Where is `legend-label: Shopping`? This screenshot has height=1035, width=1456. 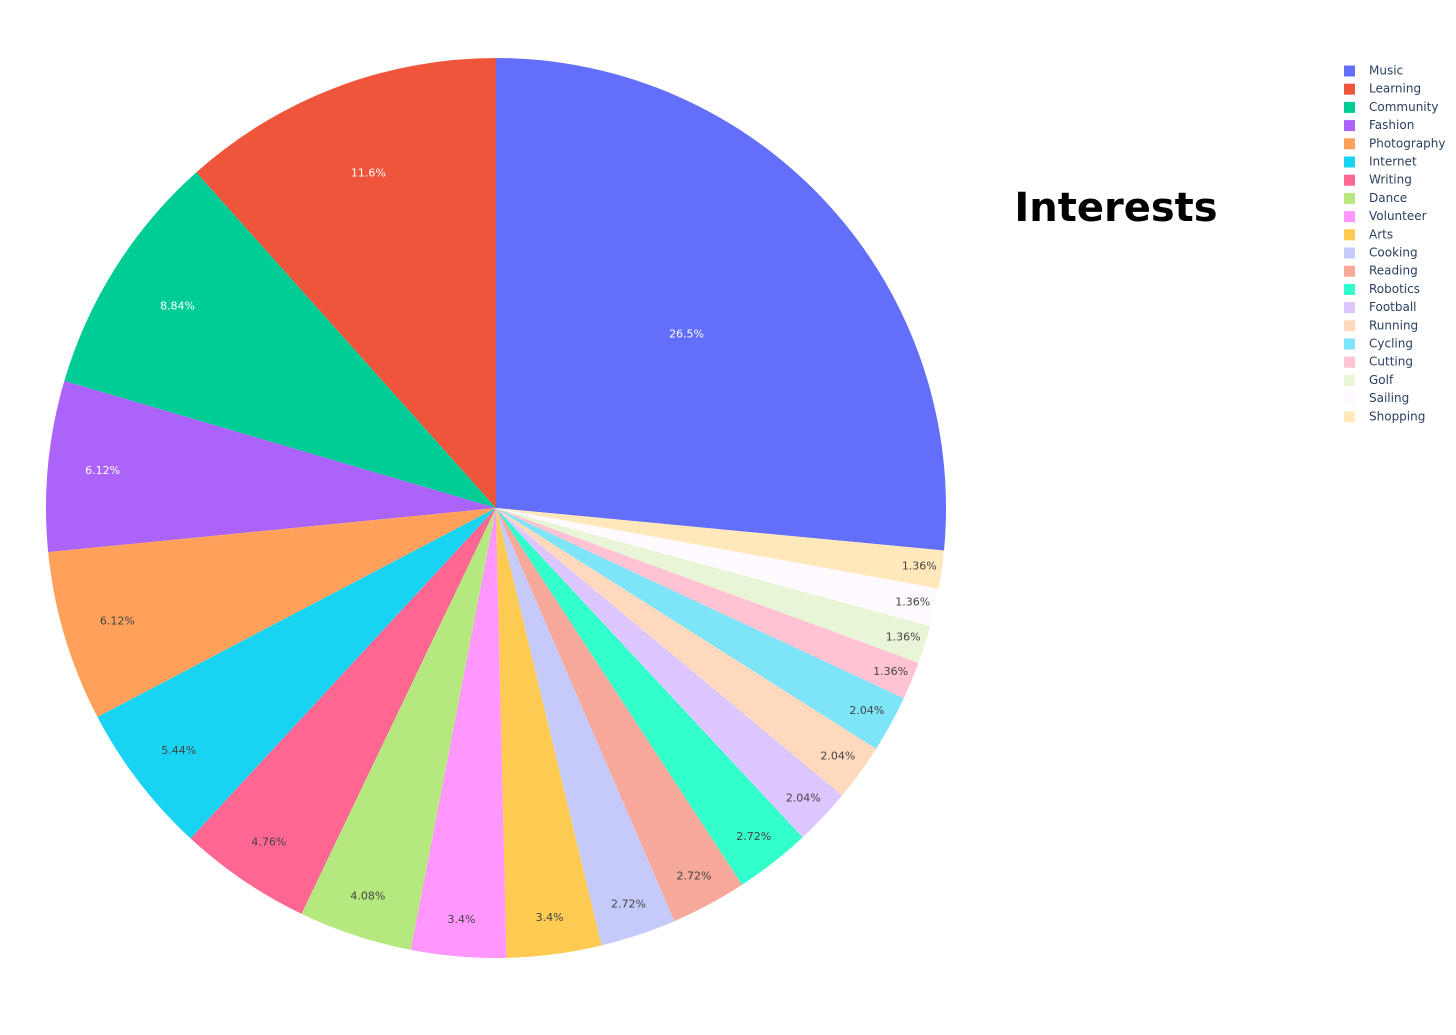
legend-label: Shopping is located at coordinates (1397, 416).